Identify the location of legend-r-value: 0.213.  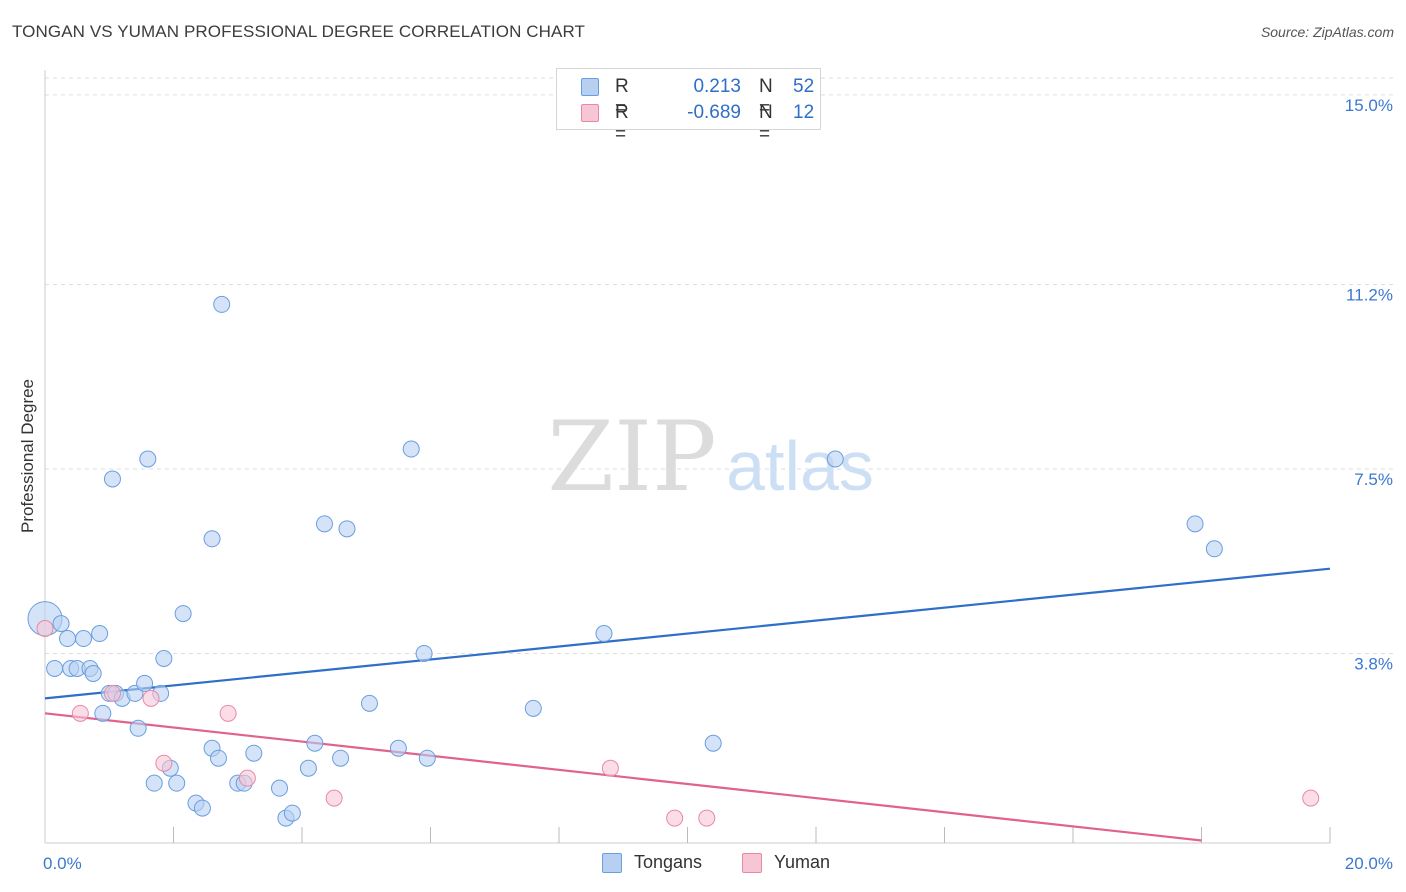
(717, 86).